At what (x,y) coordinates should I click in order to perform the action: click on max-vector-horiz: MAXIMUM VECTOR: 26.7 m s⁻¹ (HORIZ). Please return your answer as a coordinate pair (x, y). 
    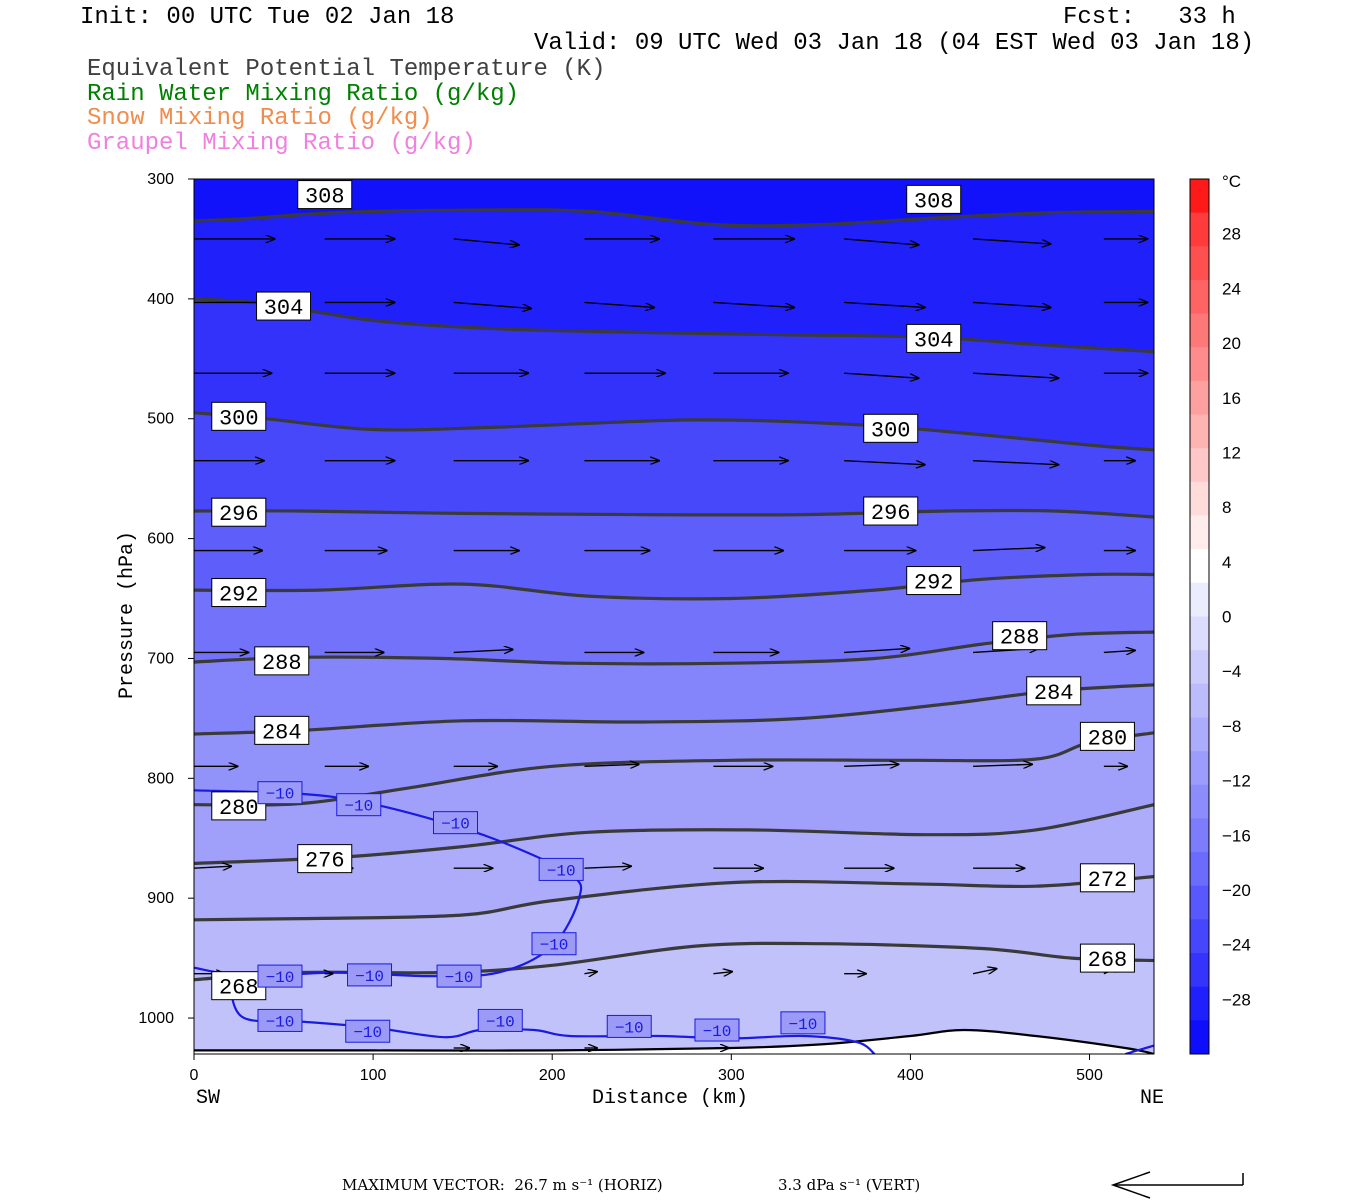
    Looking at the image, I should click on (502, 1185).